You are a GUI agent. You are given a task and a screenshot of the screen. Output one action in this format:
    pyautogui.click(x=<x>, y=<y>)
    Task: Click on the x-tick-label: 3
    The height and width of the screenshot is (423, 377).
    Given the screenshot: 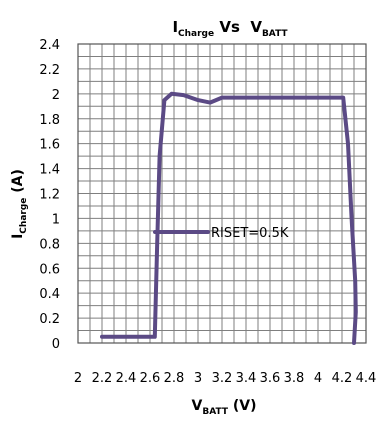 What is the action you would take?
    pyautogui.click(x=198, y=378)
    